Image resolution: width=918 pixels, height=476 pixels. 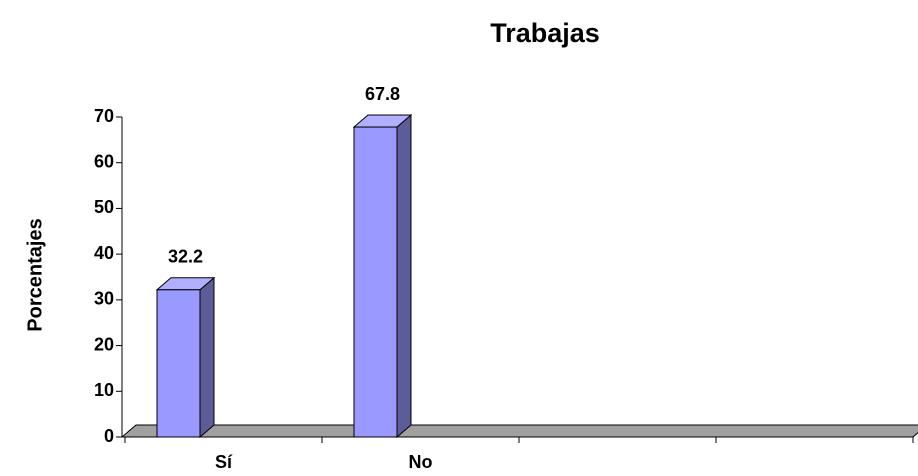 What do you see at coordinates (104, 207) in the screenshot?
I see `y-tick-label: 50` at bounding box center [104, 207].